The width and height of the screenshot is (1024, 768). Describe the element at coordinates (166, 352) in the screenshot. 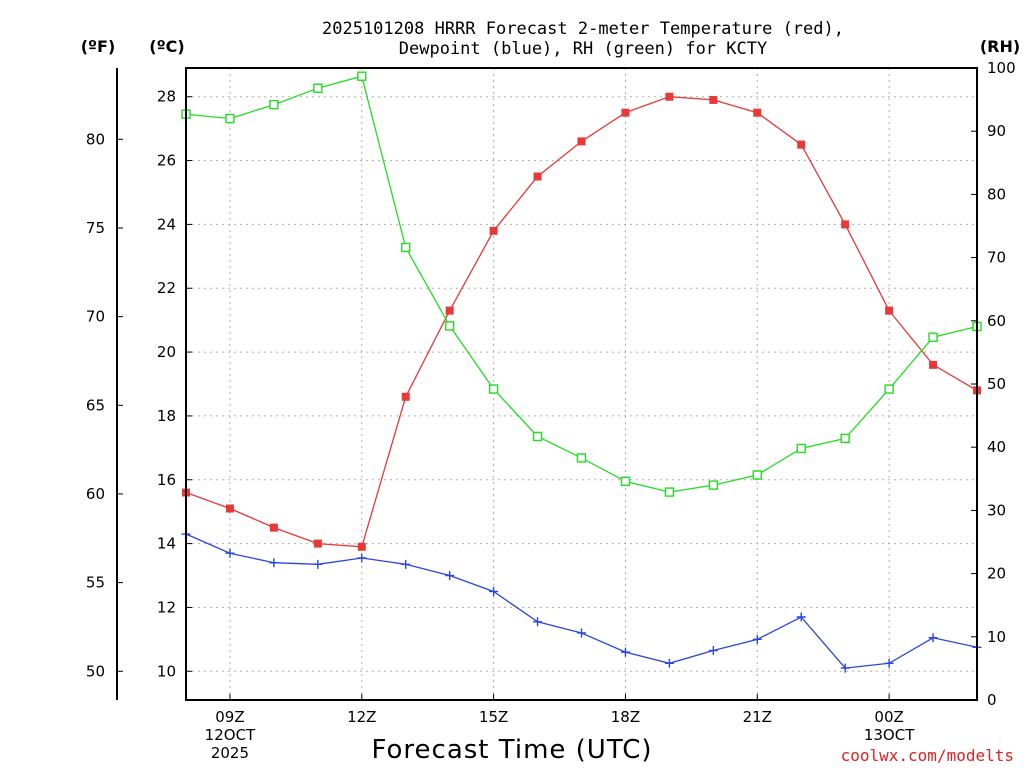

I see `celsius-tick-label-5: 20` at that location.